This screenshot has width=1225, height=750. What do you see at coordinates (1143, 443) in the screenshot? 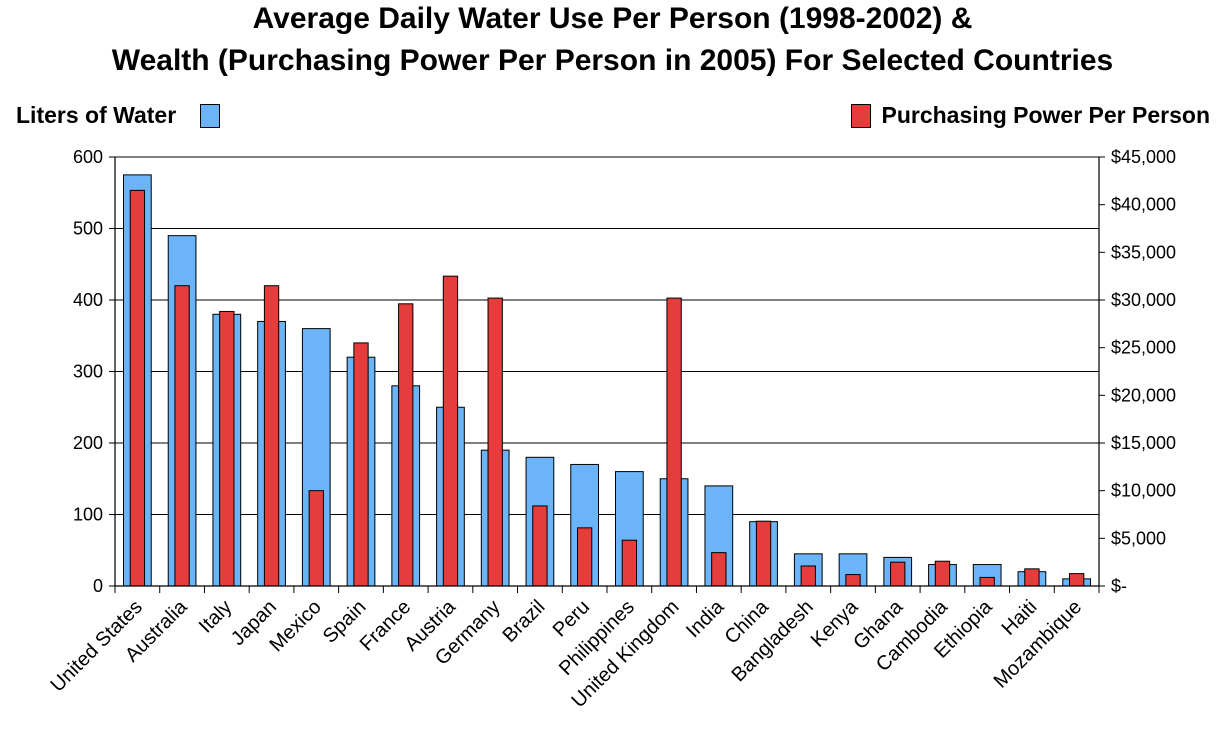
I see `right-axis-tick-label: $15,000` at bounding box center [1143, 443].